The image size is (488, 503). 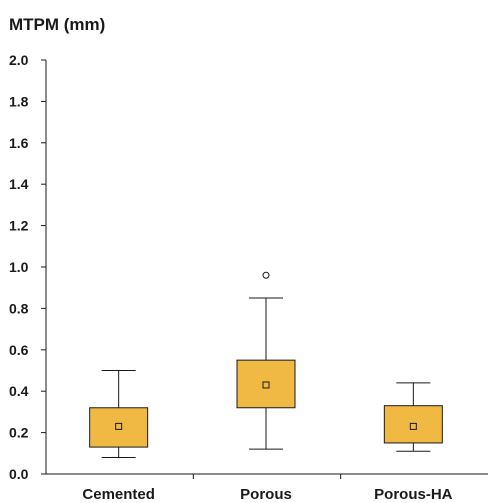 What do you see at coordinates (19, 101) in the screenshot?
I see `y-tick-label: 1.8` at bounding box center [19, 101].